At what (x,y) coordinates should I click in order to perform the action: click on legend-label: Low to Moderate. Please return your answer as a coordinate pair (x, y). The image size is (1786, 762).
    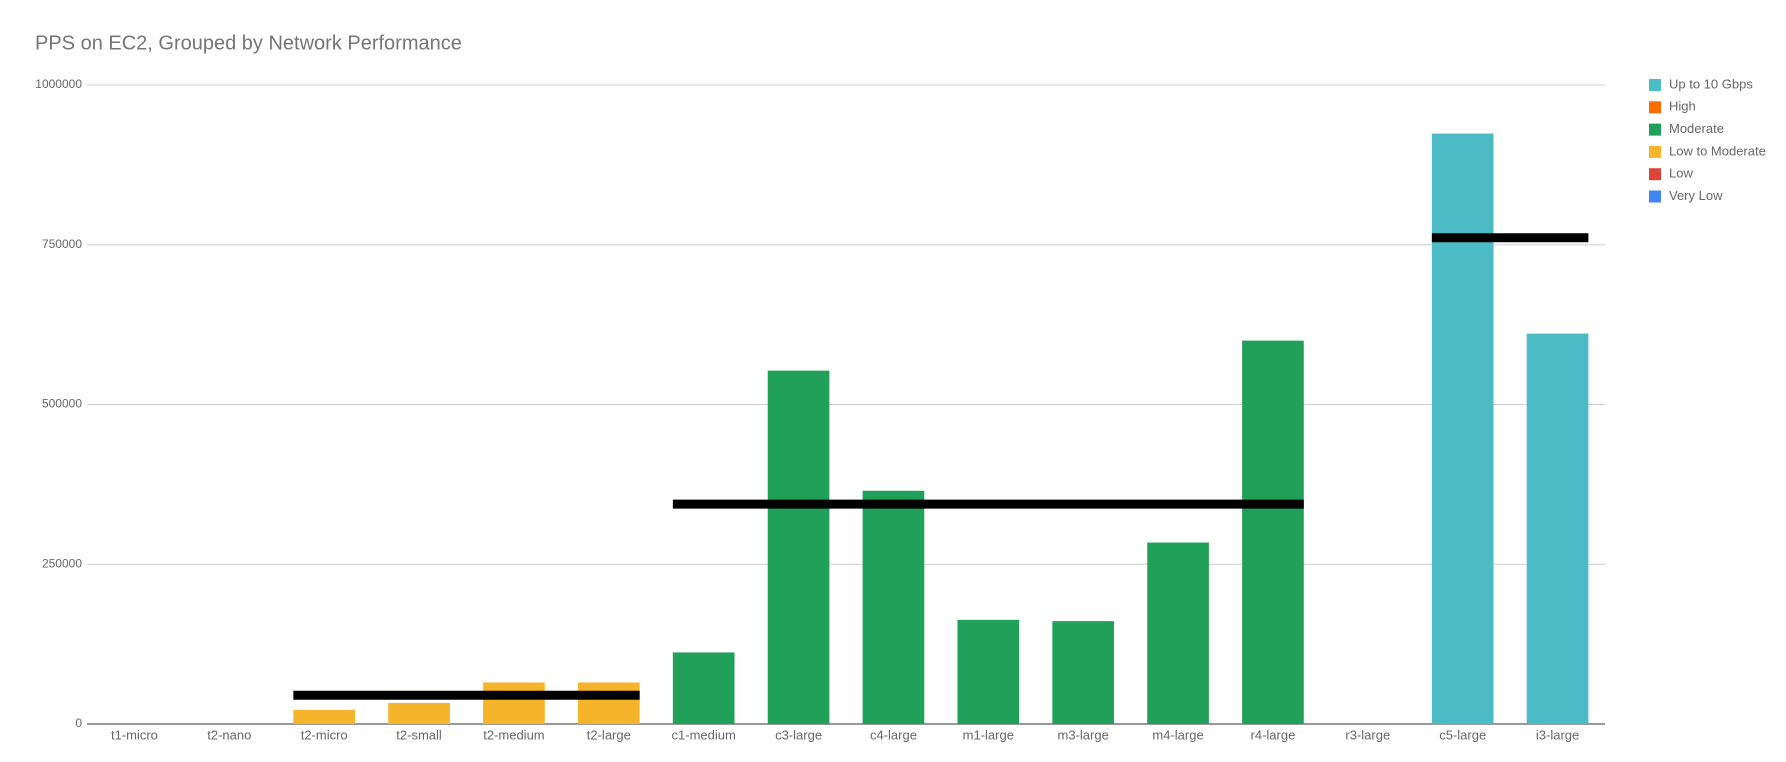
    Looking at the image, I should click on (1717, 150).